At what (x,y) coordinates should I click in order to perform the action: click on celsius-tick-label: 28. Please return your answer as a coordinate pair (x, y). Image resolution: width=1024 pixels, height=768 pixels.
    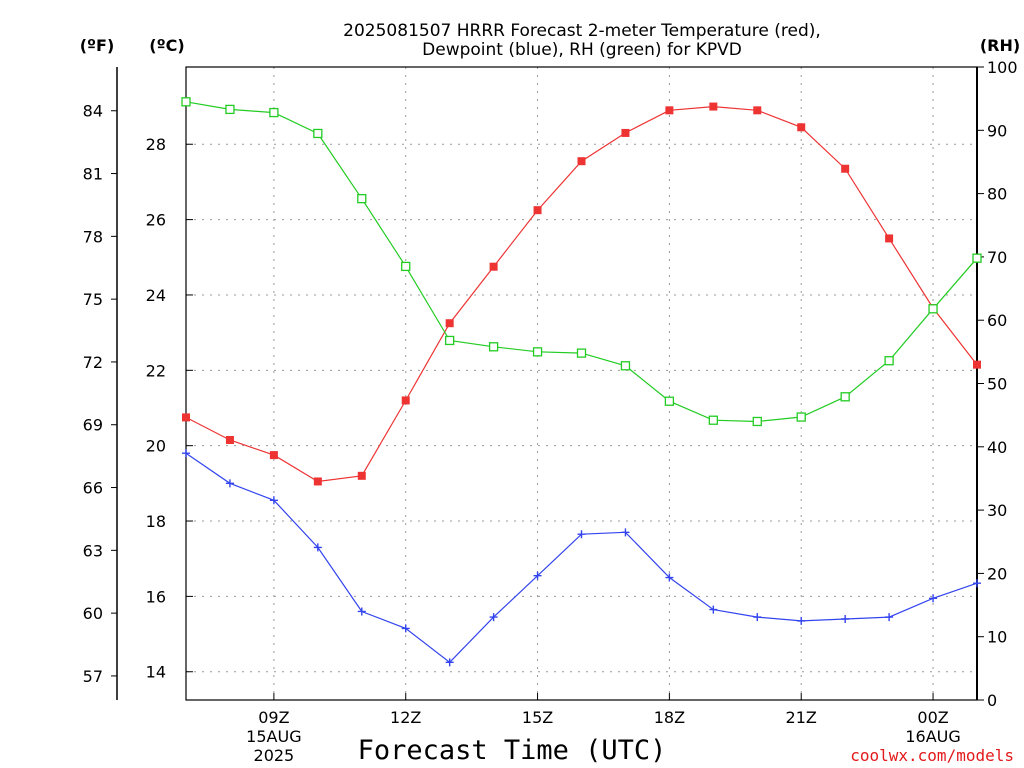
    Looking at the image, I should click on (156, 144).